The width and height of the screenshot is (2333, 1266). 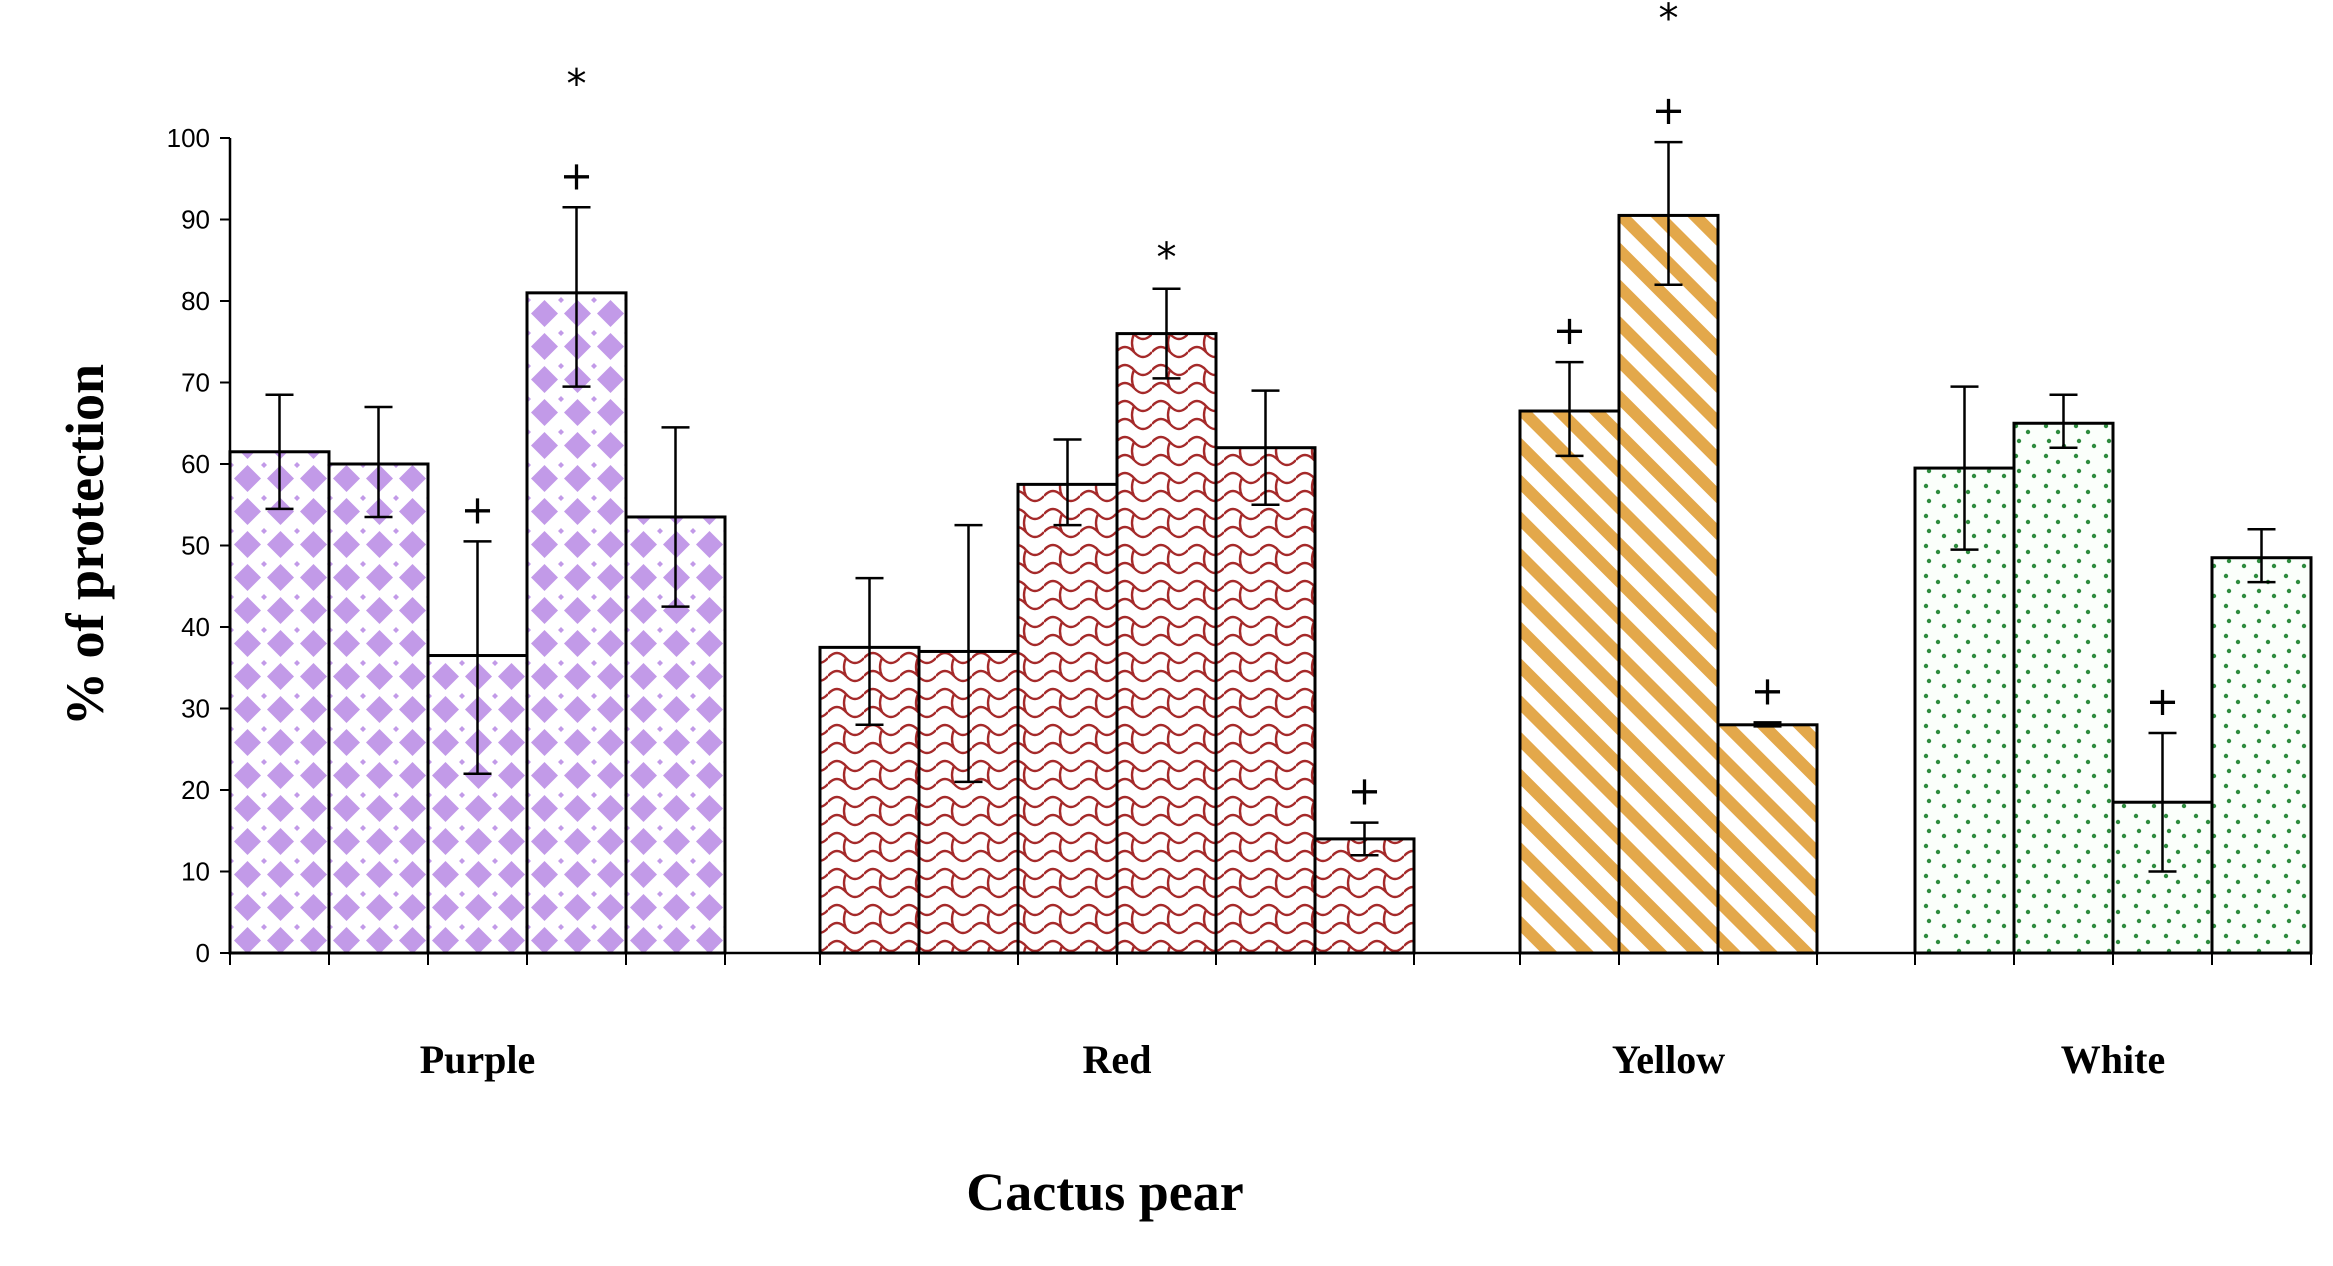 What do you see at coordinates (1104, 1192) in the screenshot?
I see `x-axis-title: Cactus pear` at bounding box center [1104, 1192].